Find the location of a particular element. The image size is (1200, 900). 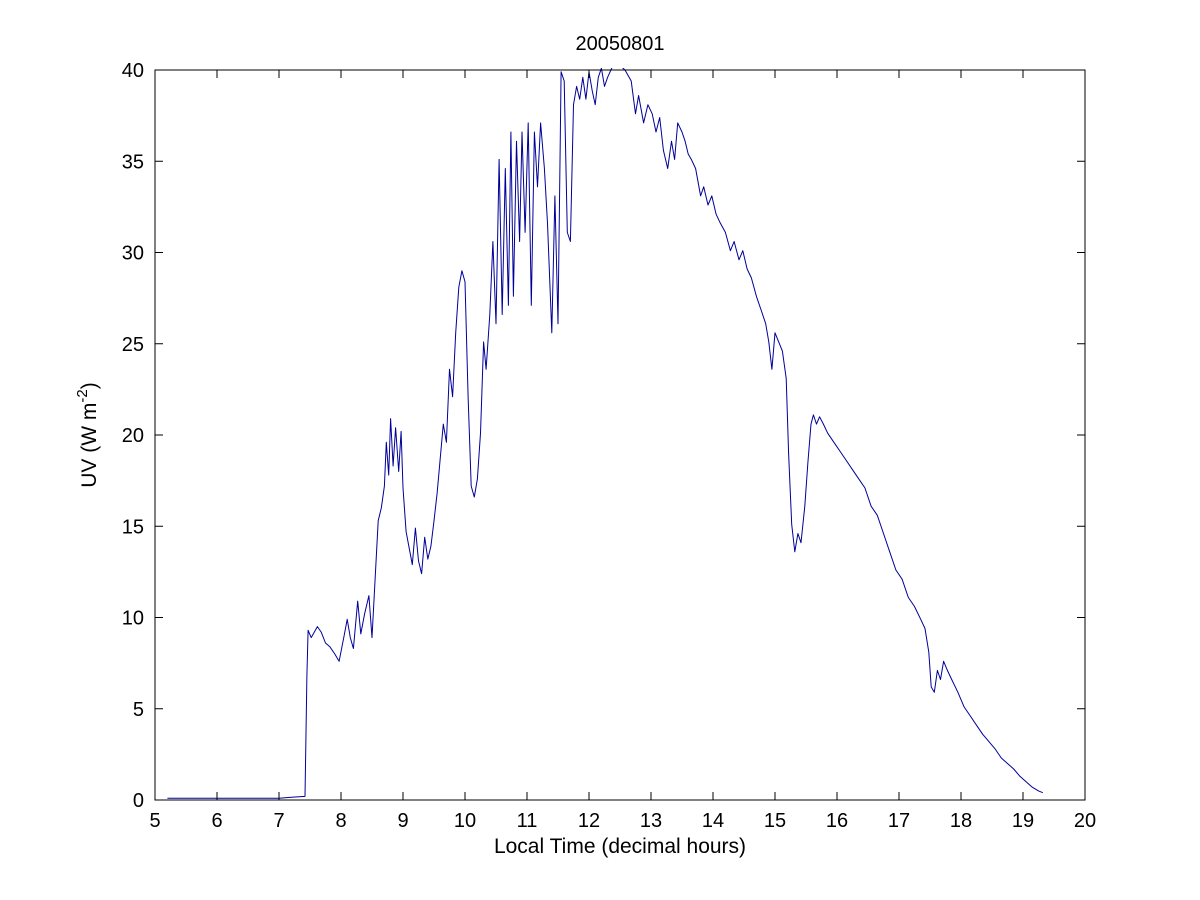

x-axis-label: Local Time (decimal hours) is located at coordinates (620, 846).